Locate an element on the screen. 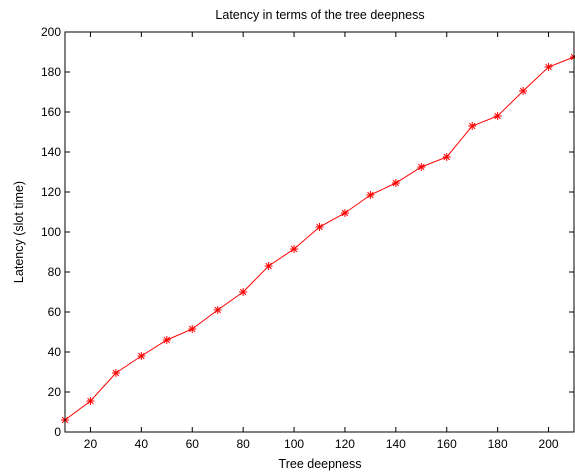  y-tick-label: 160 is located at coordinates (51, 112).